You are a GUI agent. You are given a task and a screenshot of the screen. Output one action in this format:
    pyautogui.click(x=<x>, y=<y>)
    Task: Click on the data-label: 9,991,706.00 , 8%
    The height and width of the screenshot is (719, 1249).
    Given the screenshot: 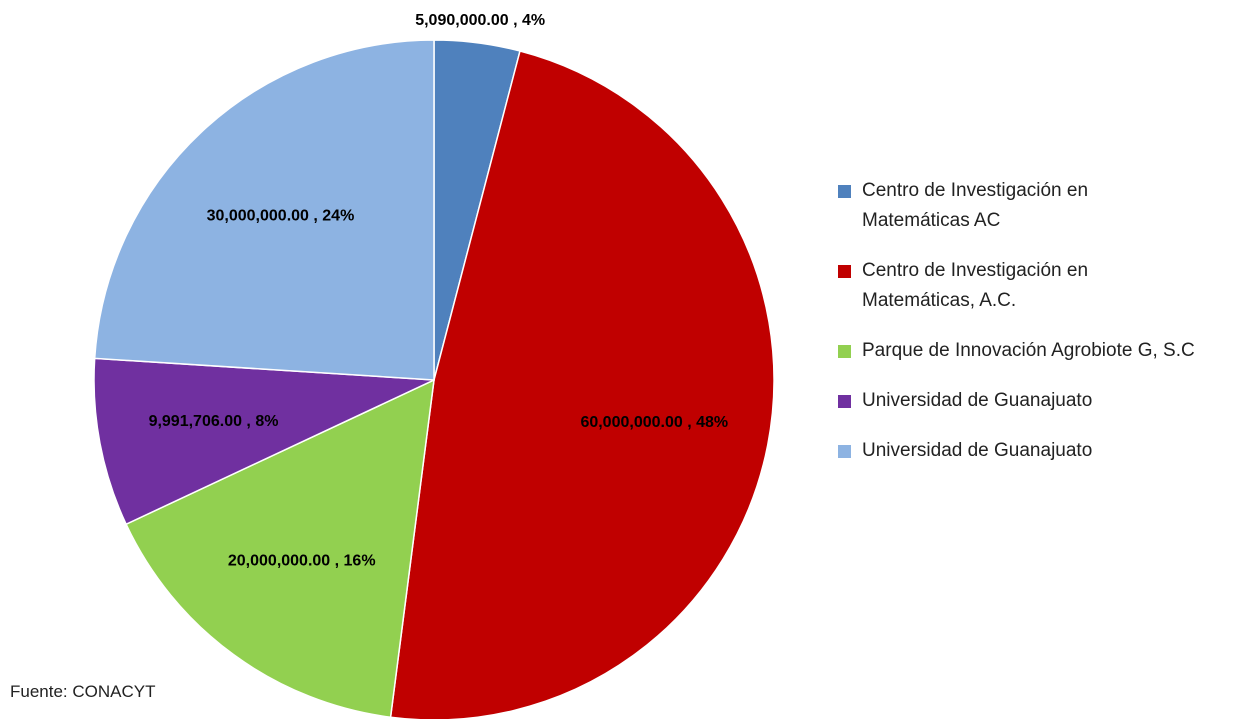 What is the action you would take?
    pyautogui.click(x=214, y=421)
    